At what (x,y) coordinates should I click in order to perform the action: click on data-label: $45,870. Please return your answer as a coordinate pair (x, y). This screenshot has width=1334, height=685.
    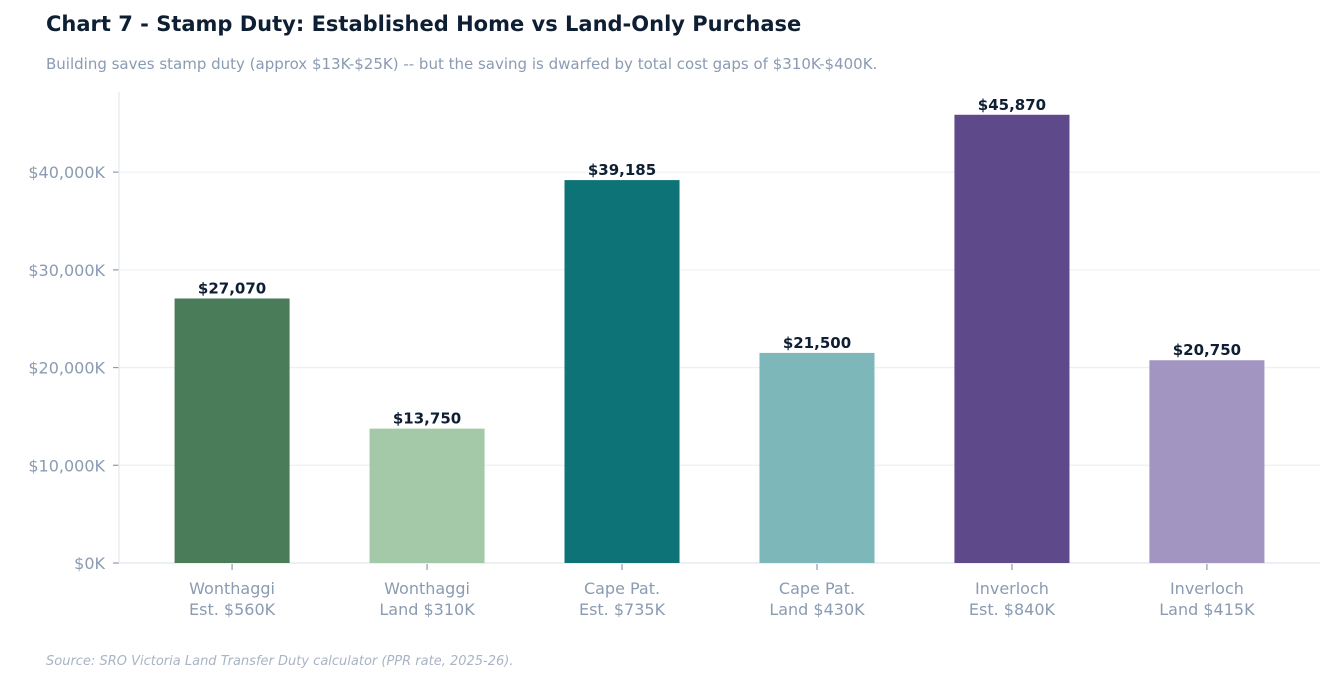
    Looking at the image, I should click on (1012, 105).